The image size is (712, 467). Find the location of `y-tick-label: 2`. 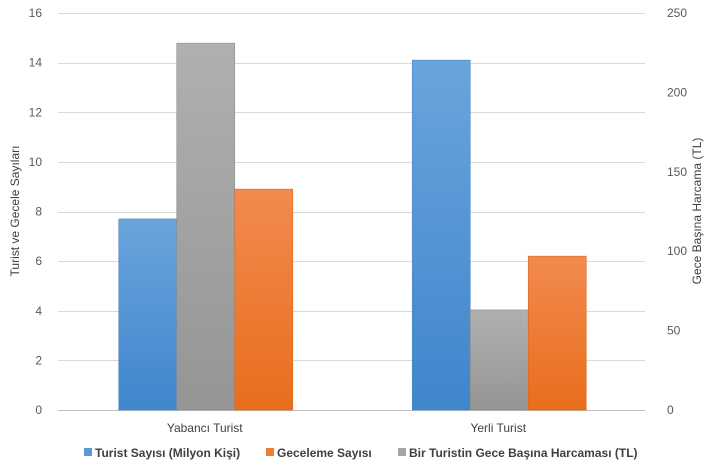

y-tick-label: 2 is located at coordinates (38, 360).